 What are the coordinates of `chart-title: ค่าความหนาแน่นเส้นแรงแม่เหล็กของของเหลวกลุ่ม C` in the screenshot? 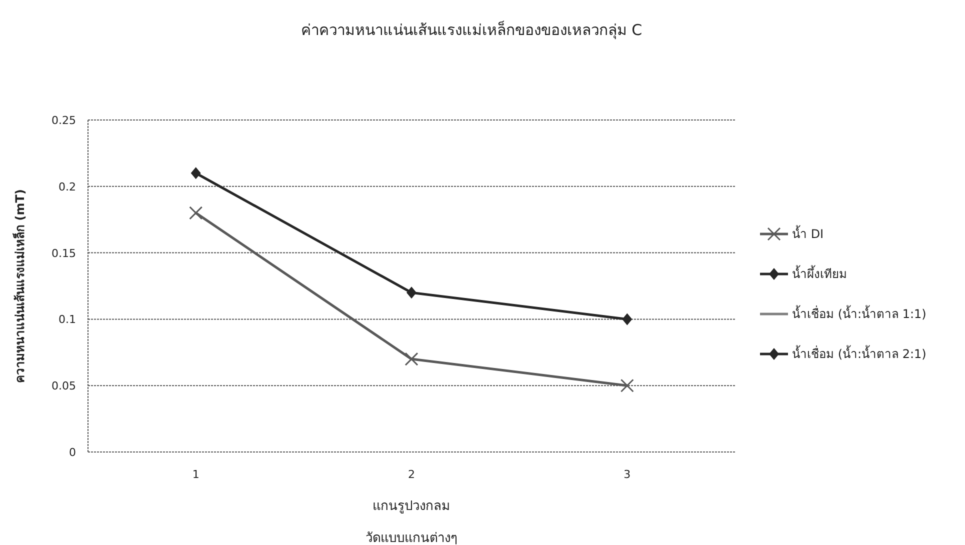 It's located at (471, 30).